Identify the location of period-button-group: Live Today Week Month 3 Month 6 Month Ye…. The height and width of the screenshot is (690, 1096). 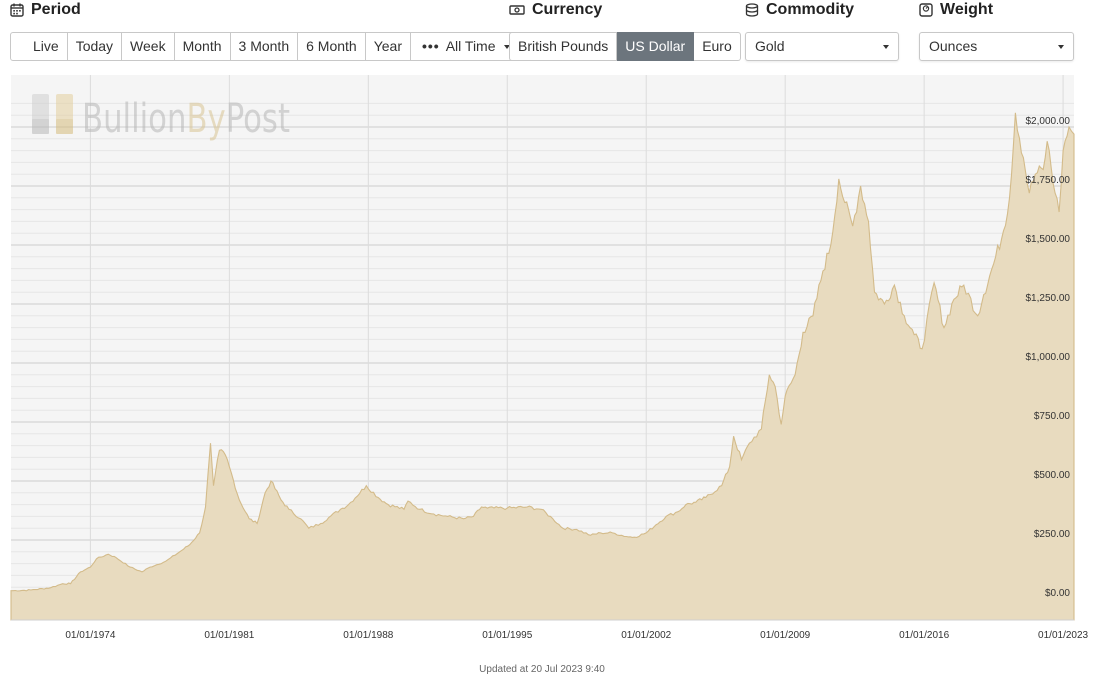
(264, 46).